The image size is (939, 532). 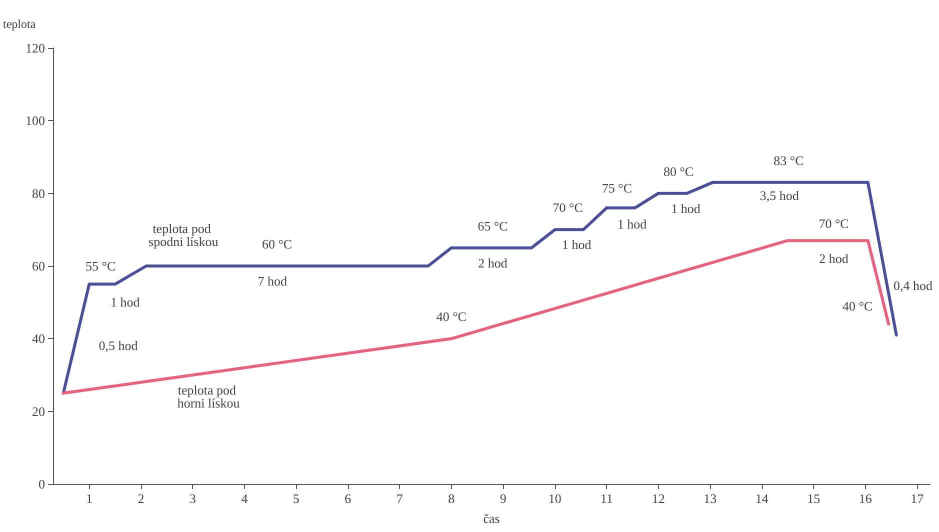 I want to click on annotation: 75 °C, so click(x=617, y=188).